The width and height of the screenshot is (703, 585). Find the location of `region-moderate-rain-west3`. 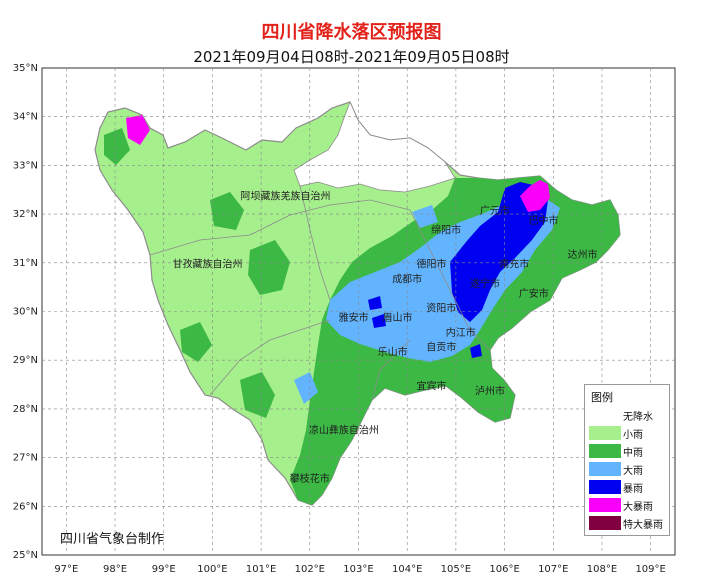

region-moderate-rain-west3 is located at coordinates (196, 342).